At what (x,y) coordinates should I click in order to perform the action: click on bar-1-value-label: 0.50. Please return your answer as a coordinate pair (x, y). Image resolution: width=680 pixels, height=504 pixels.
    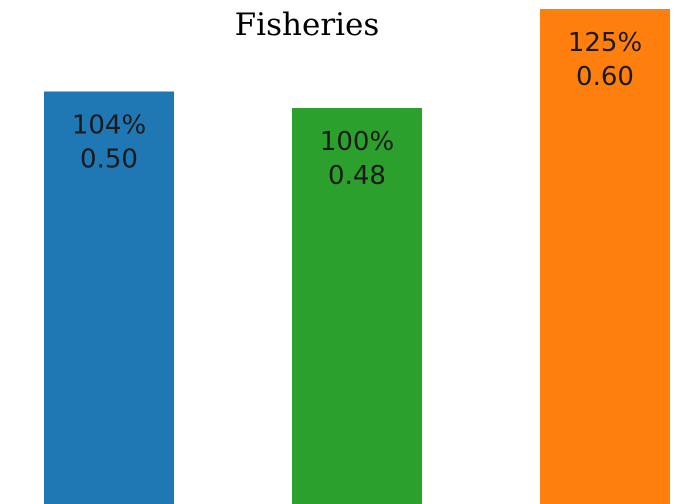
    Looking at the image, I should click on (109, 160).